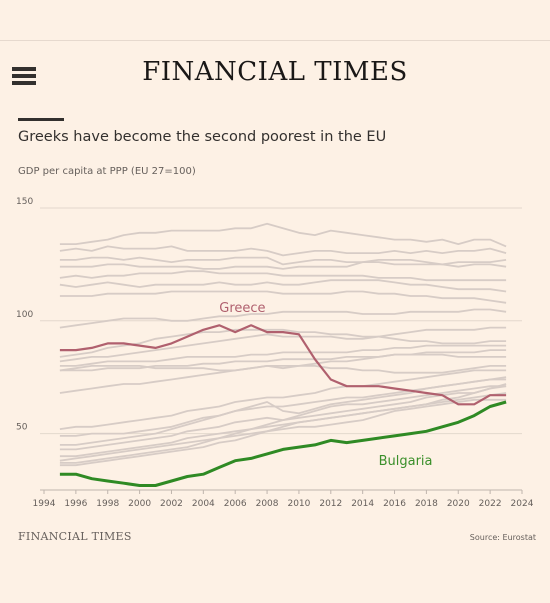 This screenshot has height=603, width=550. What do you see at coordinates (75, 536) in the screenshot?
I see `footer-brand: FINANCIAL TIMES` at bounding box center [75, 536].